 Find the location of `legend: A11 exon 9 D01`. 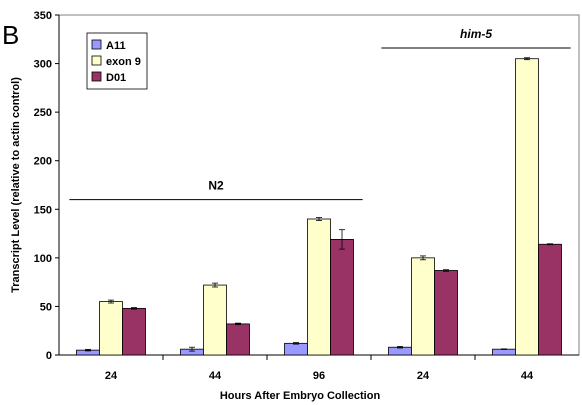

legend: A11 exon 9 D01 is located at coordinates (117, 61).